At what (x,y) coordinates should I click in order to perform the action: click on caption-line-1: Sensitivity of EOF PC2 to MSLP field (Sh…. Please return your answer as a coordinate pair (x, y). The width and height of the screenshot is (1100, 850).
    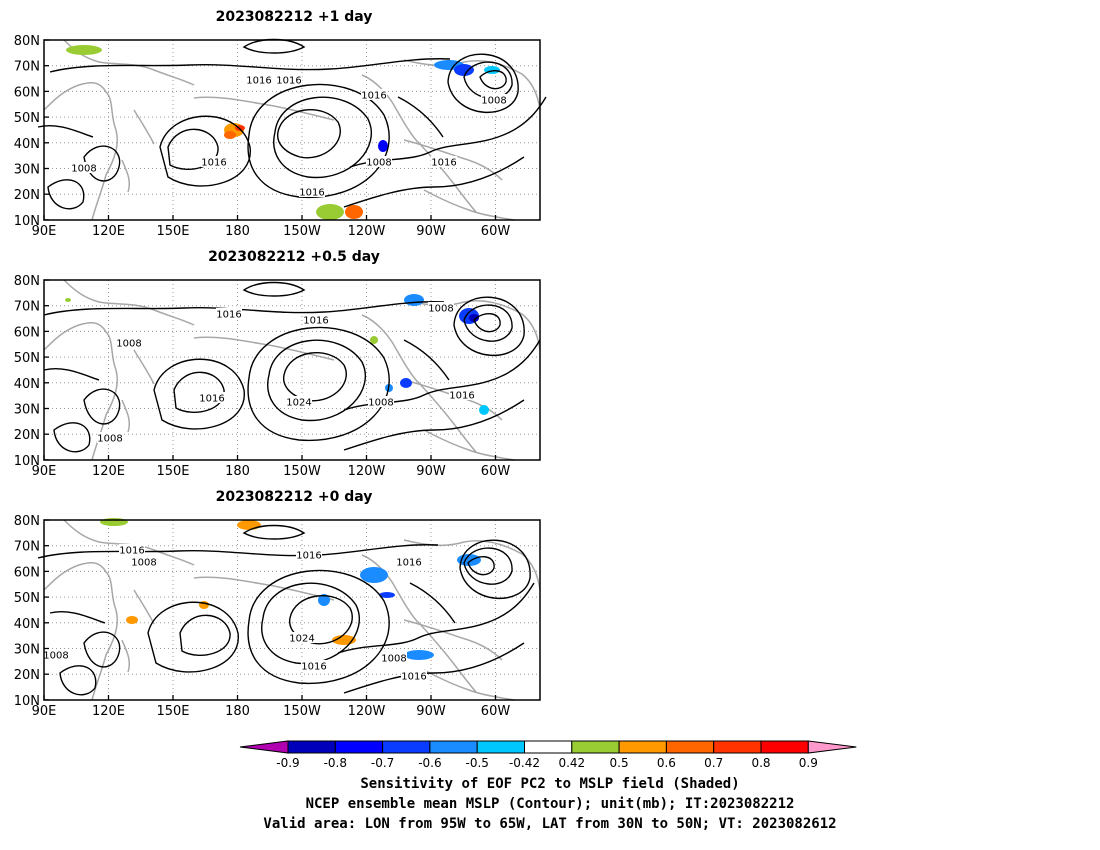
    Looking at the image, I should click on (550, 784).